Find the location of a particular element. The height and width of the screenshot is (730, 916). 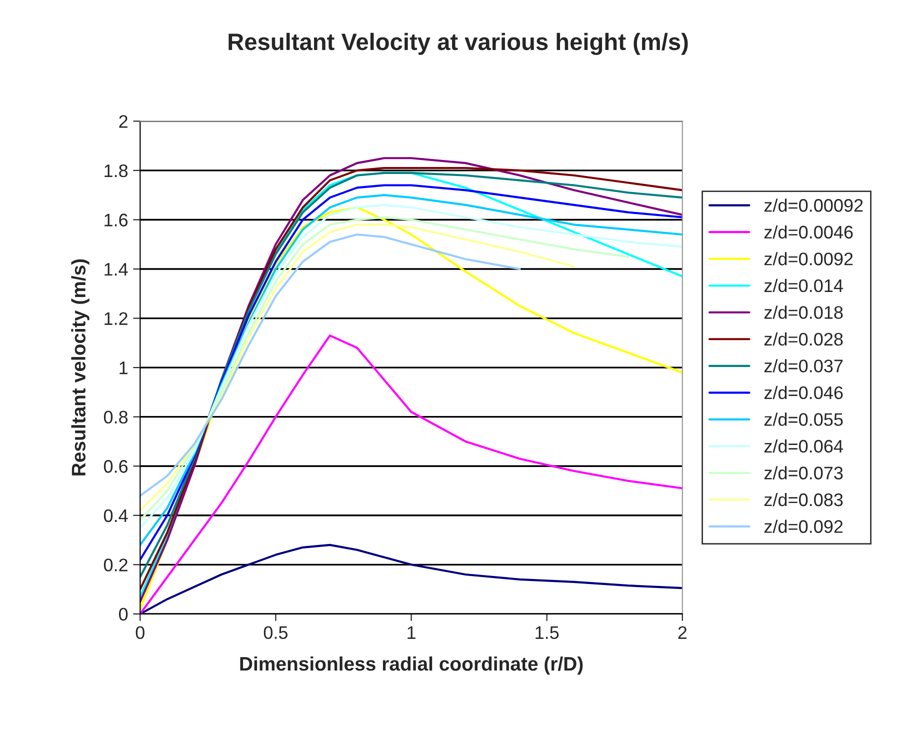

legend-label: z/d=0.046 is located at coordinates (803, 393).